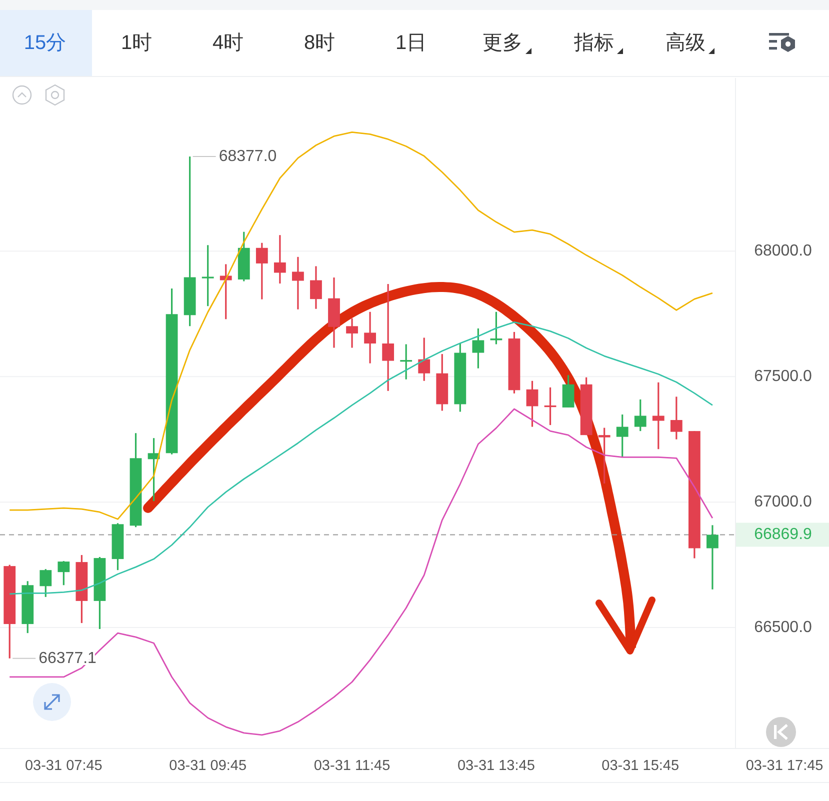 The width and height of the screenshot is (829, 801). What do you see at coordinates (783, 251) in the screenshot?
I see `y-tick-label: 68000.0` at bounding box center [783, 251].